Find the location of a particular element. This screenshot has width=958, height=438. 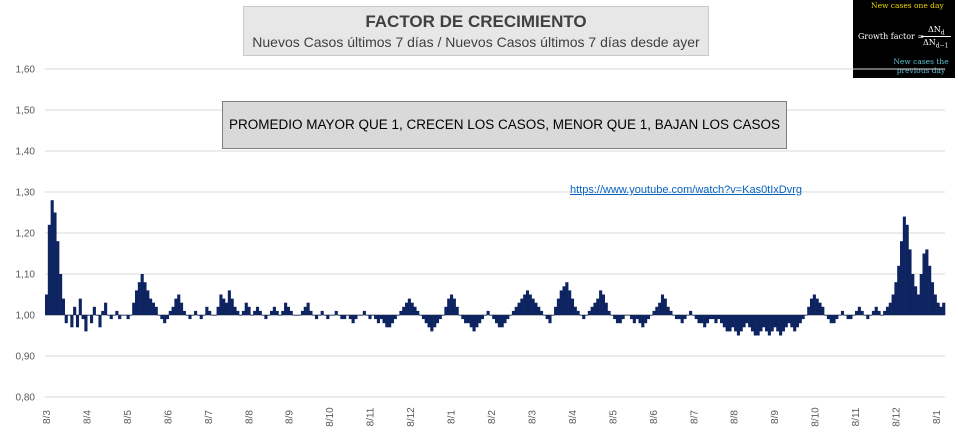

formula-numerator: ΔNd is located at coordinates (936, 31).